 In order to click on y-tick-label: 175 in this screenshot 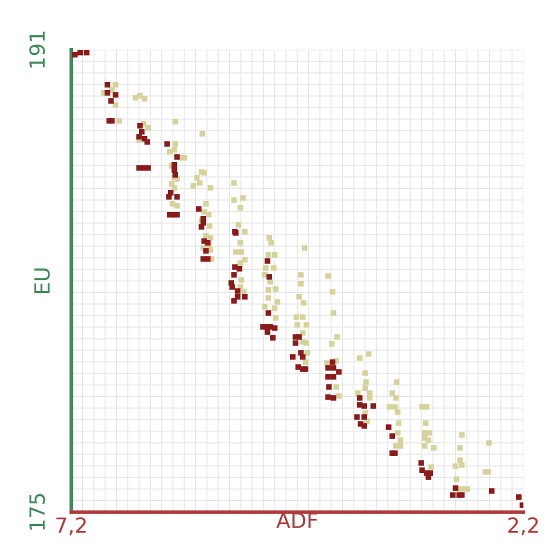, I will do `click(37, 512)`.